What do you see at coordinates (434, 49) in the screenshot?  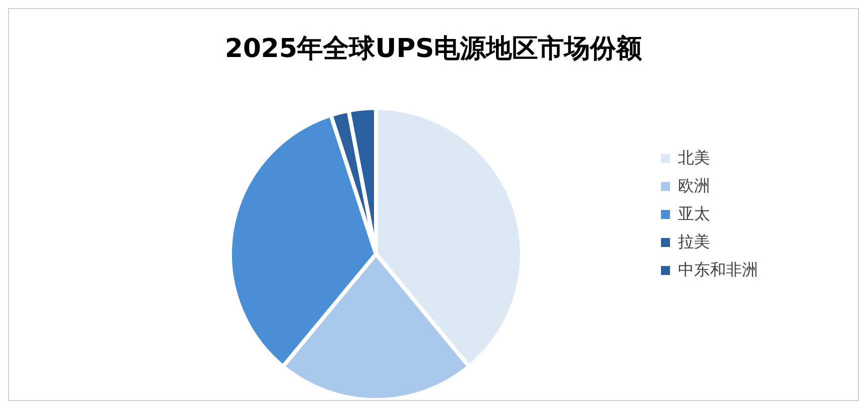 I see `chart-title: 2025年全球UPS电源地区市场份额` at bounding box center [434, 49].